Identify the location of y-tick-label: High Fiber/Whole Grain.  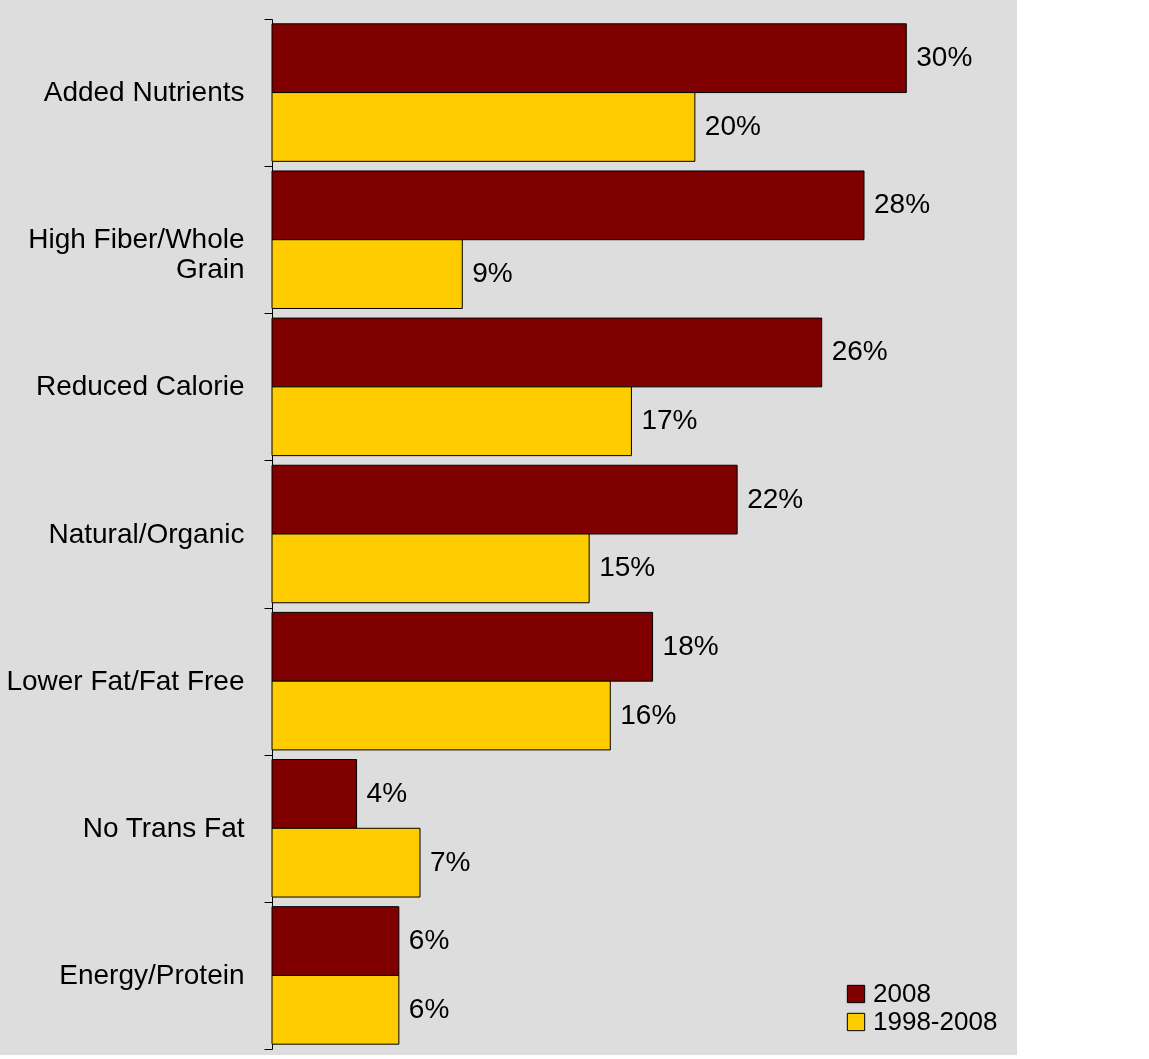
(136, 254).